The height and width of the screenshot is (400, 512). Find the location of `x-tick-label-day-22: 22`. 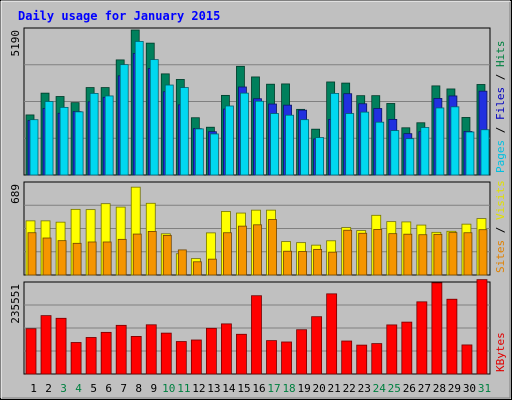

x-tick-label-day-22: 22 is located at coordinates (349, 388).